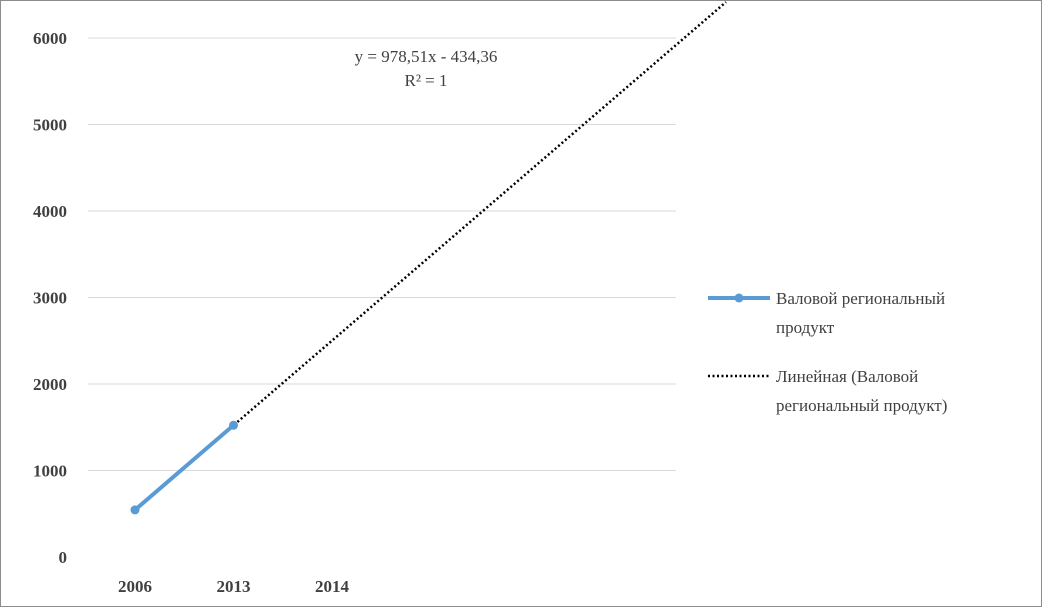  What do you see at coordinates (50, 471) in the screenshot?
I see `y-tick-label: 1000` at bounding box center [50, 471].